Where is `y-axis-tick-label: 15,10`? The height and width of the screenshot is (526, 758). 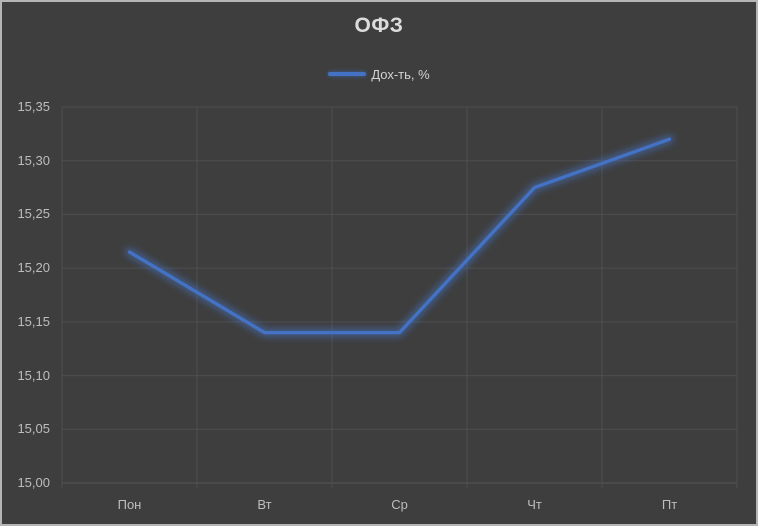 y-axis-tick-label: 15,10 is located at coordinates (33, 375).